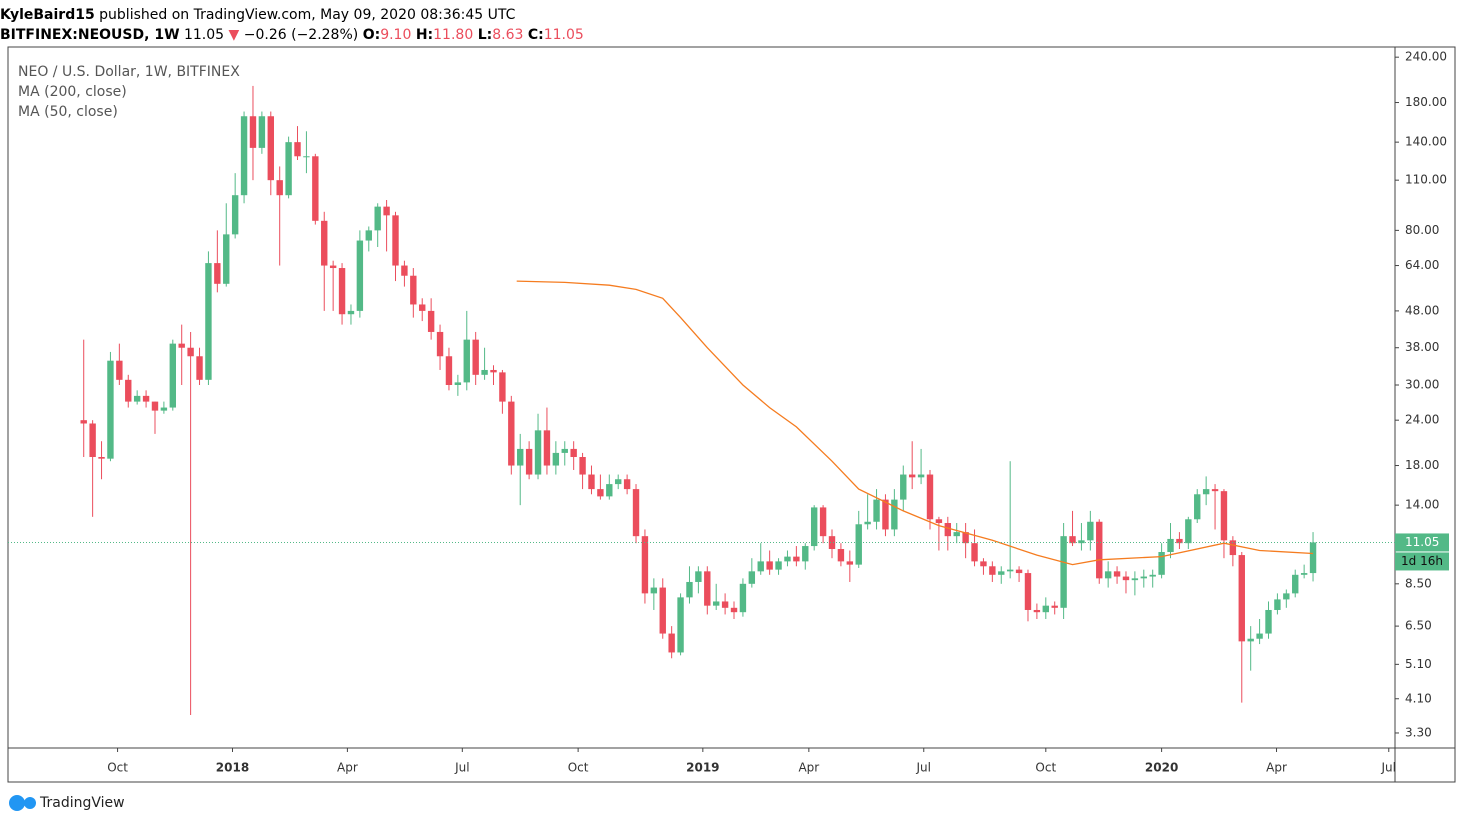  Describe the element at coordinates (82, 803) in the screenshot. I see `brand: TradingView` at that location.